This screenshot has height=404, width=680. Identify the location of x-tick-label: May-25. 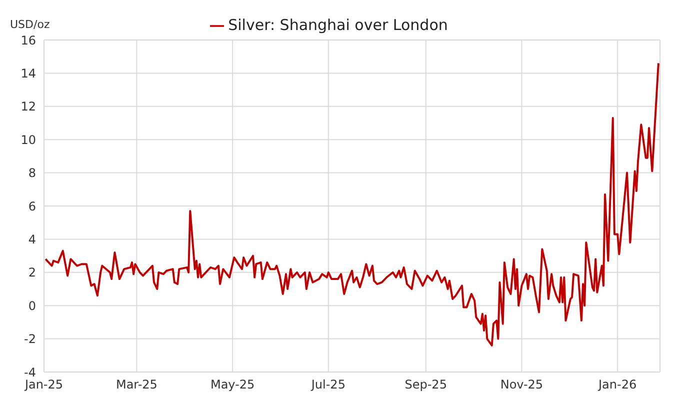
(232, 385).